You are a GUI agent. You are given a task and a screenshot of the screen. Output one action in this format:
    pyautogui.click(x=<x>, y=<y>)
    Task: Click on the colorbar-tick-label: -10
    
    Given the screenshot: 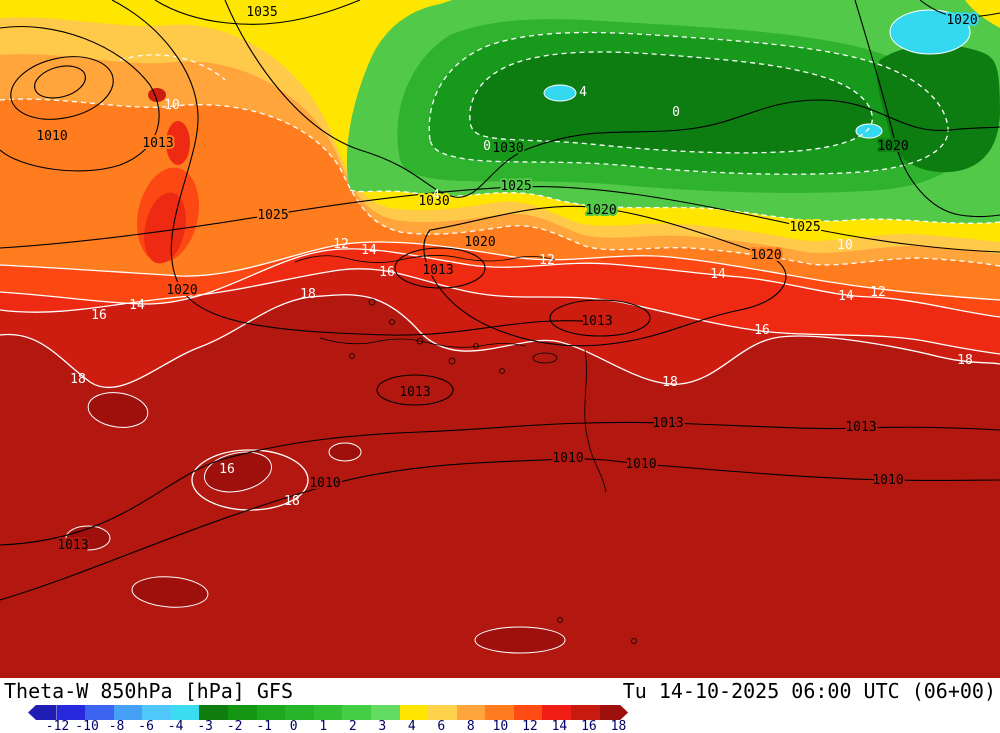 What is the action you would take?
    pyautogui.click(x=87, y=726)
    